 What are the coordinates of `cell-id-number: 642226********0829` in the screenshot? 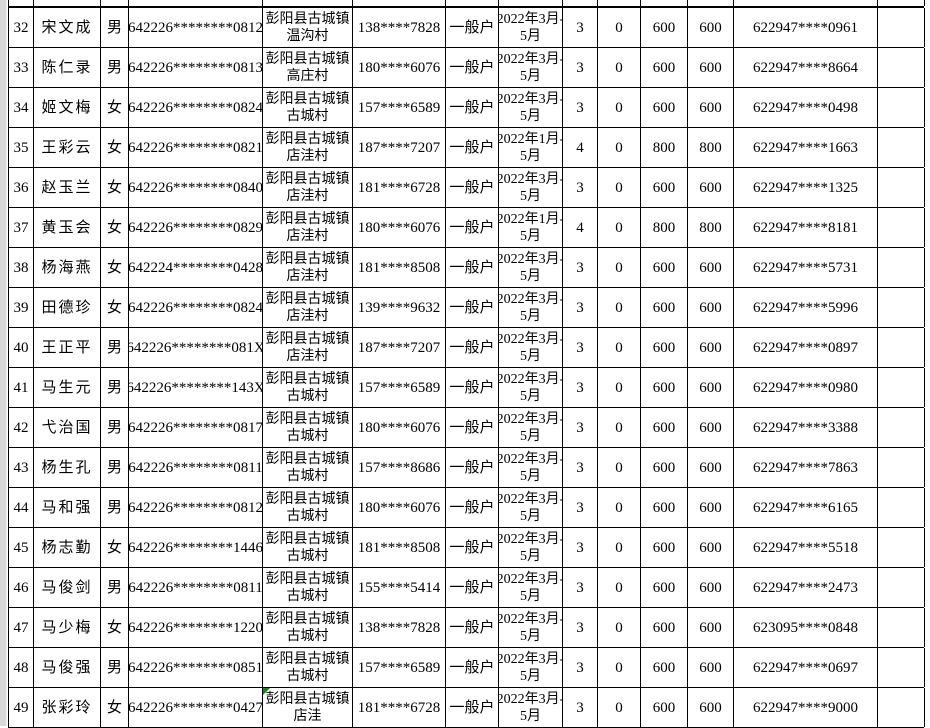 It's located at (196, 227).